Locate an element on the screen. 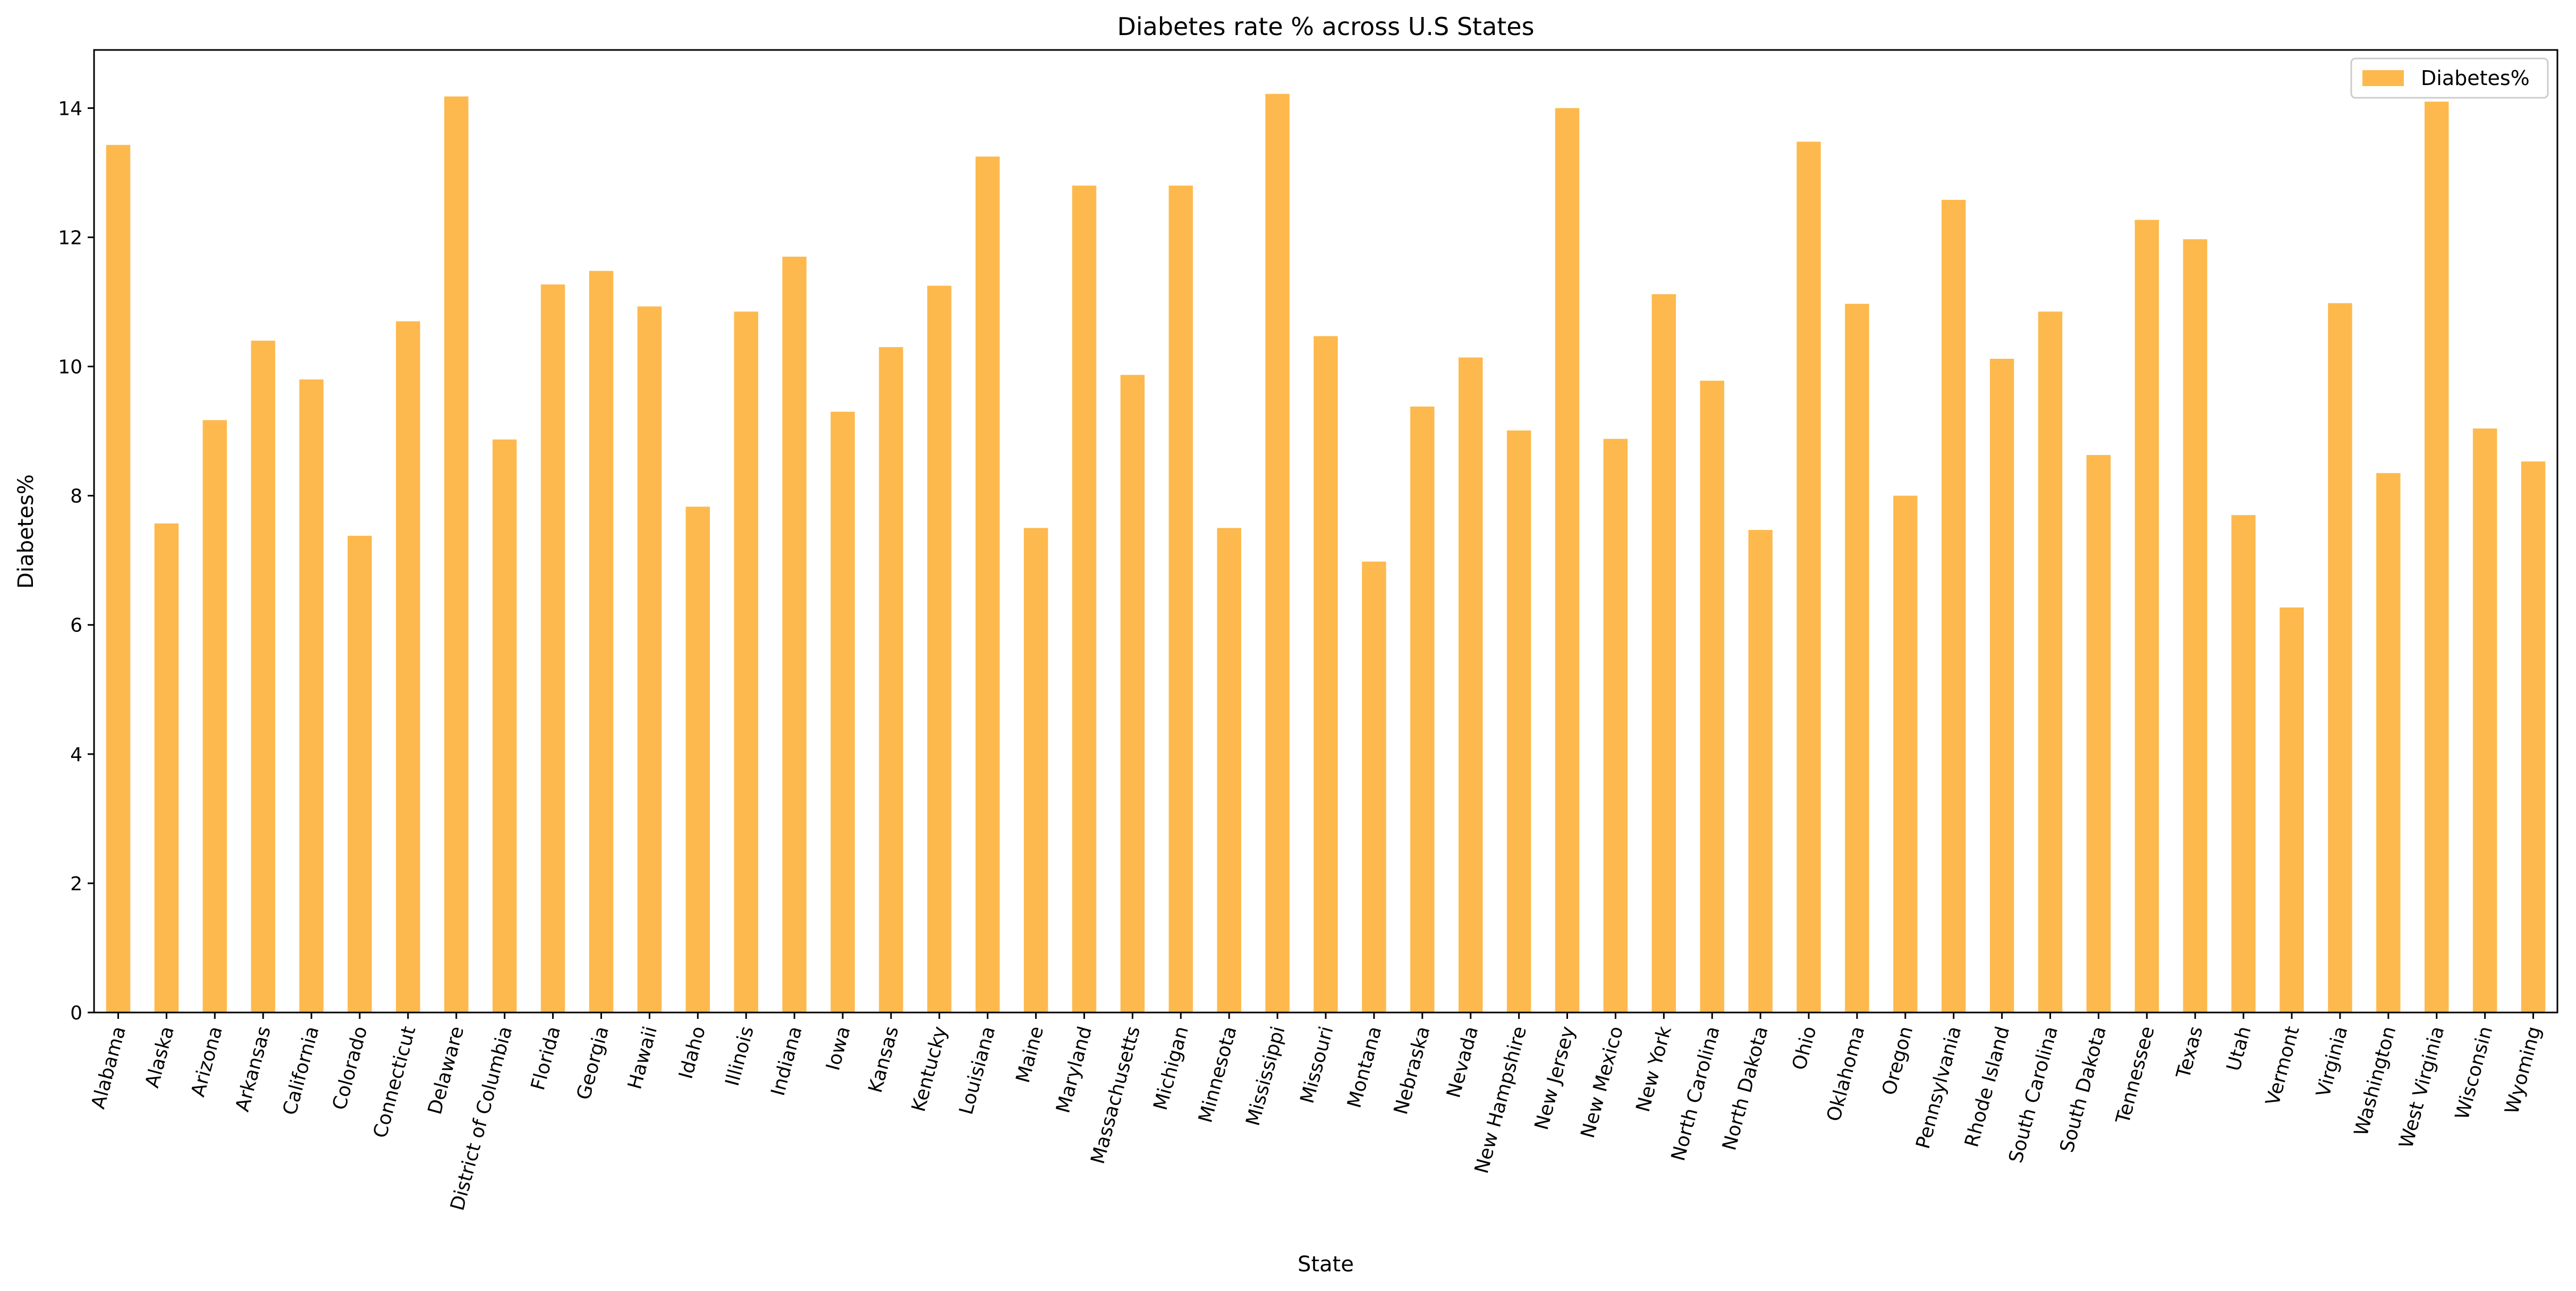 The width and height of the screenshot is (2576, 1291). legend-box is located at coordinates (2449, 78).